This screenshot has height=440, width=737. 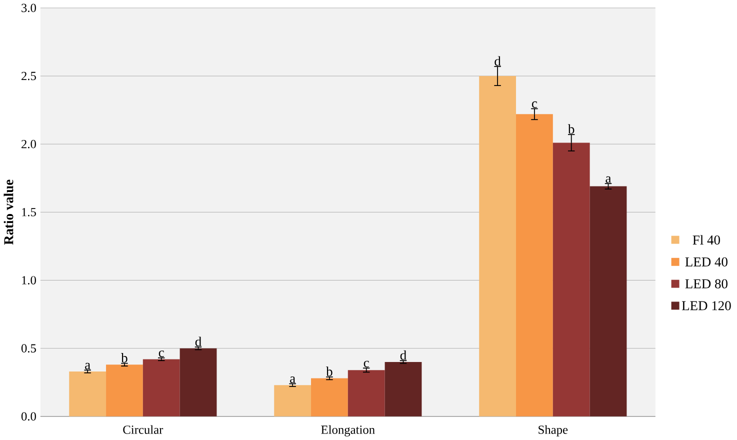 I want to click on legend-label: LED 80, so click(x=706, y=283).